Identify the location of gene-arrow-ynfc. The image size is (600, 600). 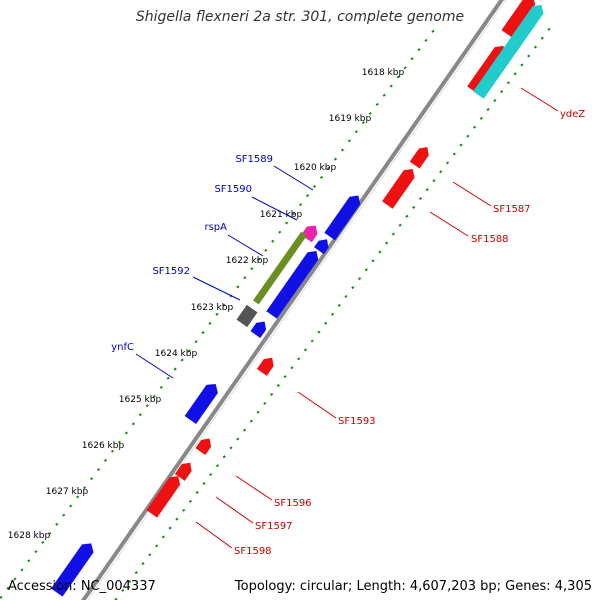
(258, 329).